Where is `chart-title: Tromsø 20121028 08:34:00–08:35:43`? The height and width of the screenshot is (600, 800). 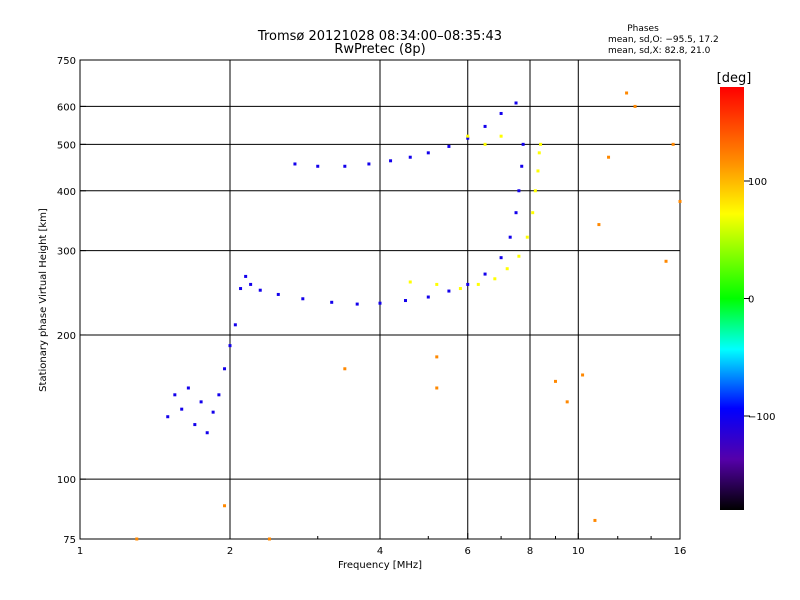
chart-title: Tromsø 20121028 08:34:00–08:35:43 is located at coordinates (379, 36).